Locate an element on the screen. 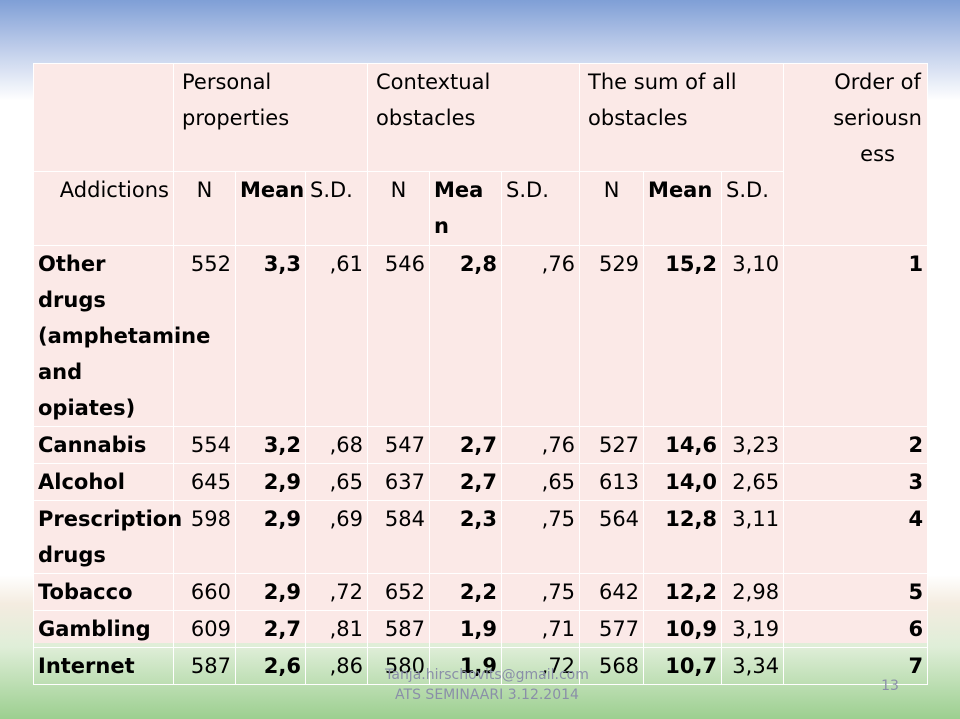 This screenshot has height=719, width=960. cell-n-sum: 577 is located at coordinates (612, 629).